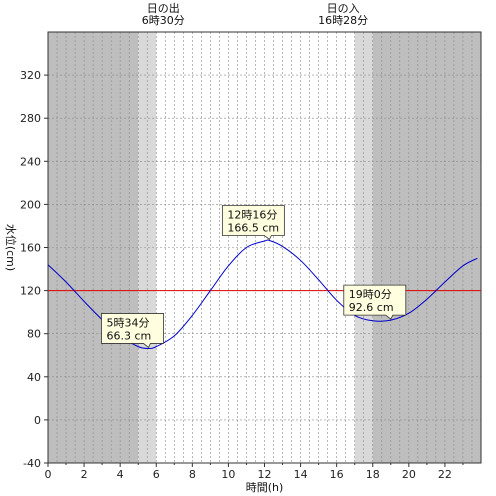 This screenshot has width=496, height=496. Describe the element at coordinates (370, 294) in the screenshot. I see `annotation-time: 19時0分` at that location.